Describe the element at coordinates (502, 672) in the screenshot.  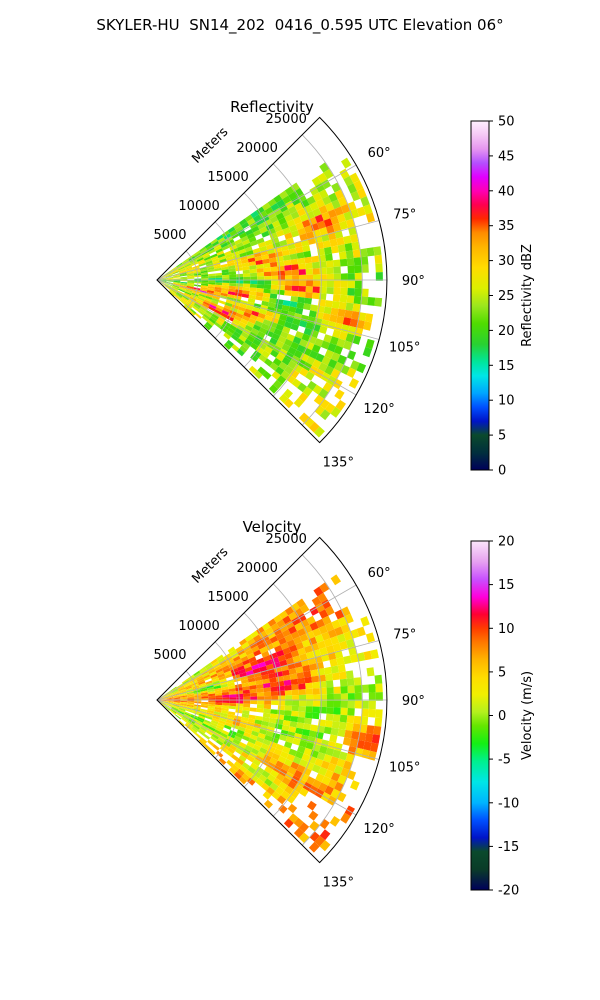
I see `colorbar-tick-label: 5` at that location.